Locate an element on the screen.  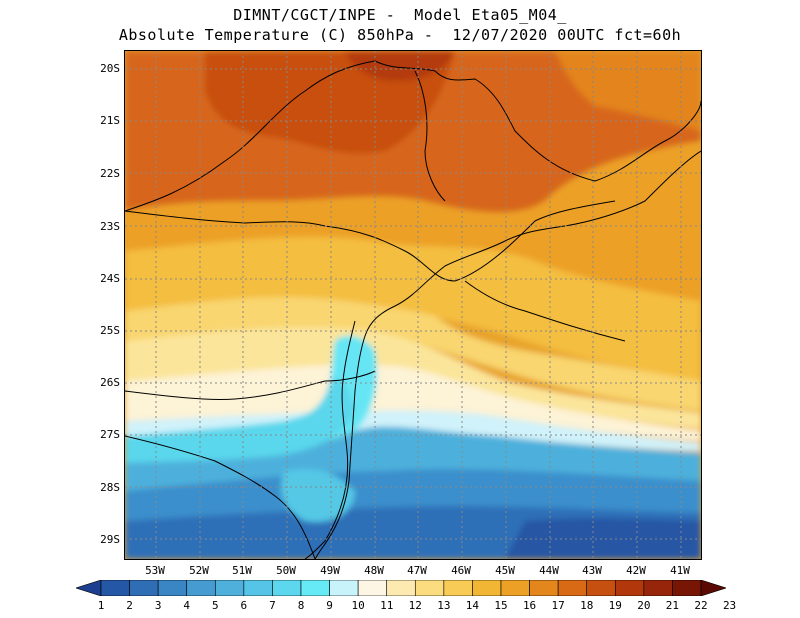
lon-label-53w: 53W is located at coordinates (155, 570).